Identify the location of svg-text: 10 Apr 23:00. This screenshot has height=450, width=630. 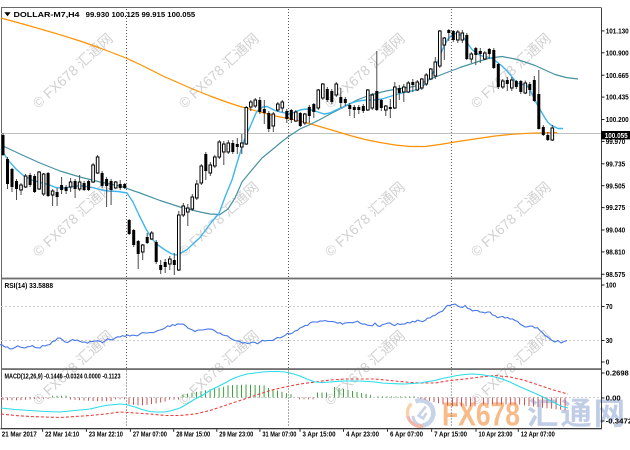
(496, 434).